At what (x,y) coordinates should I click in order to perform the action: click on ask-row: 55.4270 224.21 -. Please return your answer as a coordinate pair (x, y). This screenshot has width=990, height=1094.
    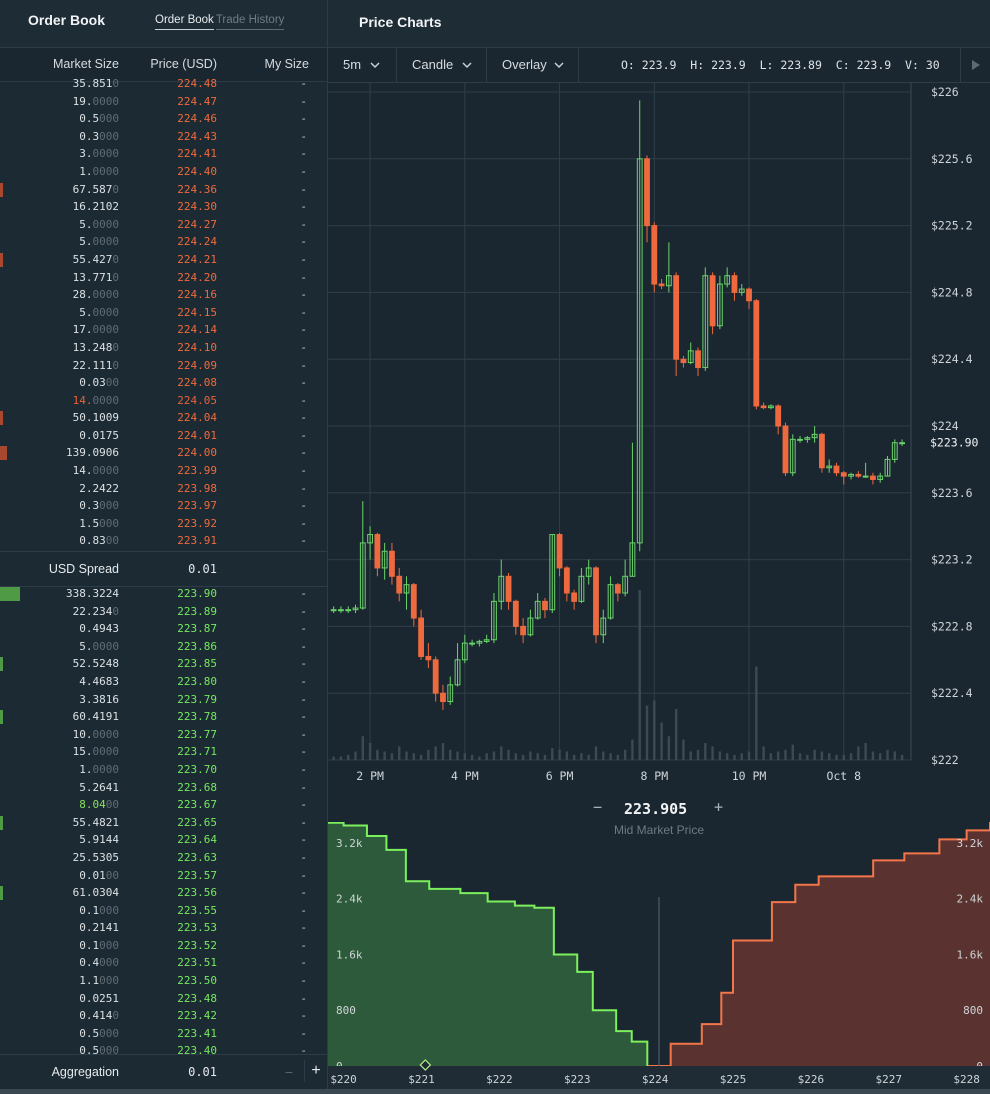
    Looking at the image, I should click on (163, 260).